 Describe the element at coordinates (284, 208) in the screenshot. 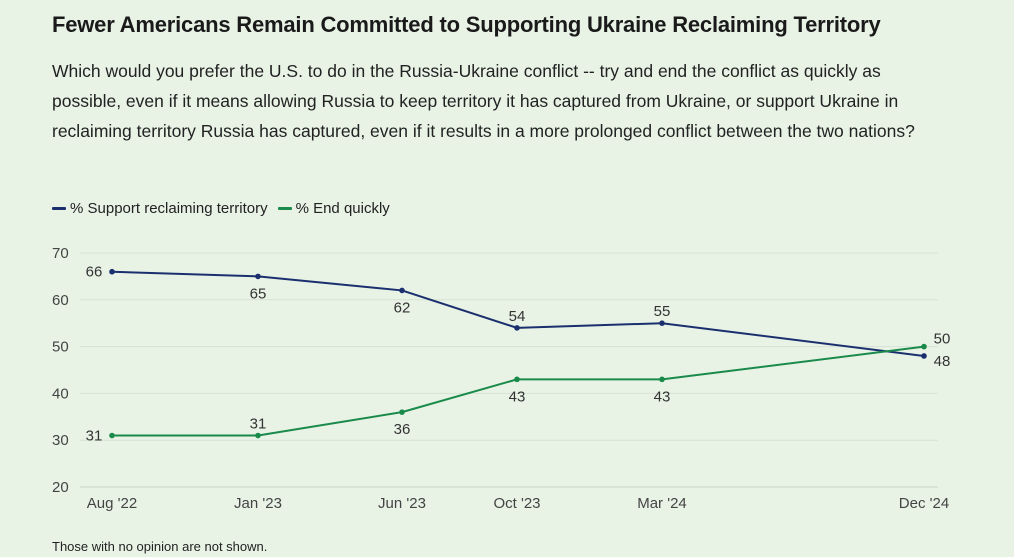

I see `legend-swatch-end` at that location.